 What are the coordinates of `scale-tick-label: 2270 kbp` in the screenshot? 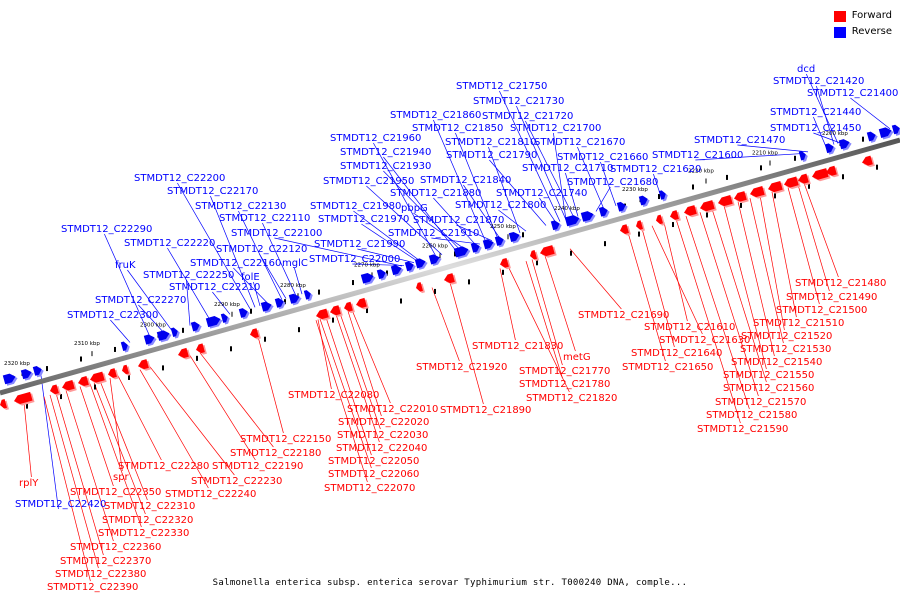 It's located at (367, 265).